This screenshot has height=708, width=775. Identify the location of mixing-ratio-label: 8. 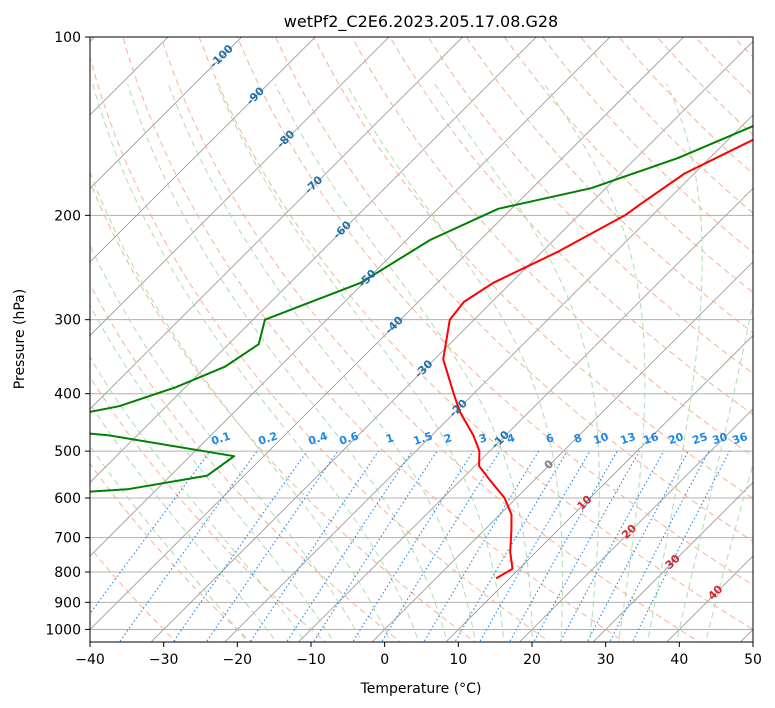
(577, 438).